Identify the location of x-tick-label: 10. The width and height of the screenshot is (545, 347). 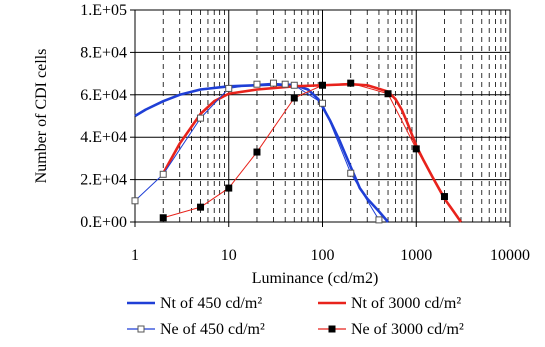
(229, 255).